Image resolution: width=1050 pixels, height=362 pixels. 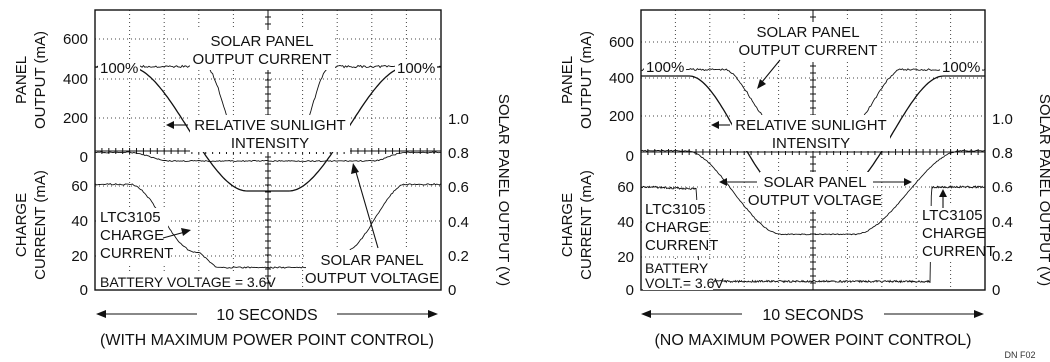 I want to click on left-top-axis-label-1: PANEL, so click(x=21, y=80).